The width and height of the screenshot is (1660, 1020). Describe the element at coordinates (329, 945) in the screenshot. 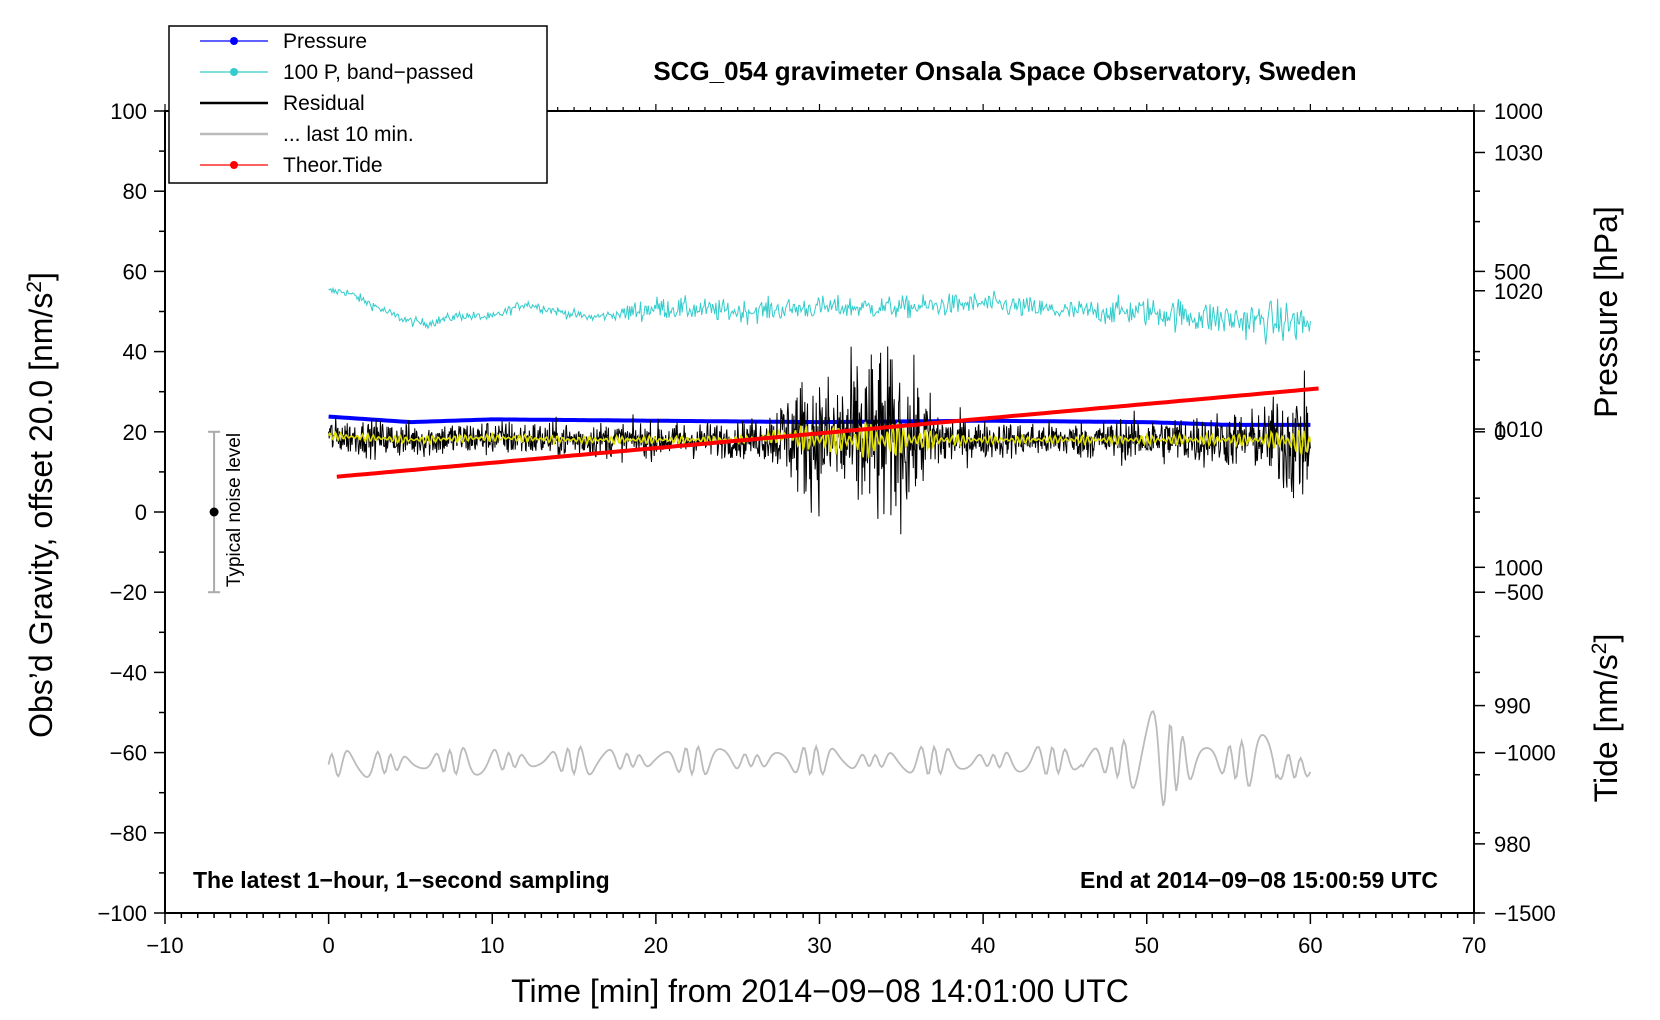

I see `x-tick-label: 0` at that location.